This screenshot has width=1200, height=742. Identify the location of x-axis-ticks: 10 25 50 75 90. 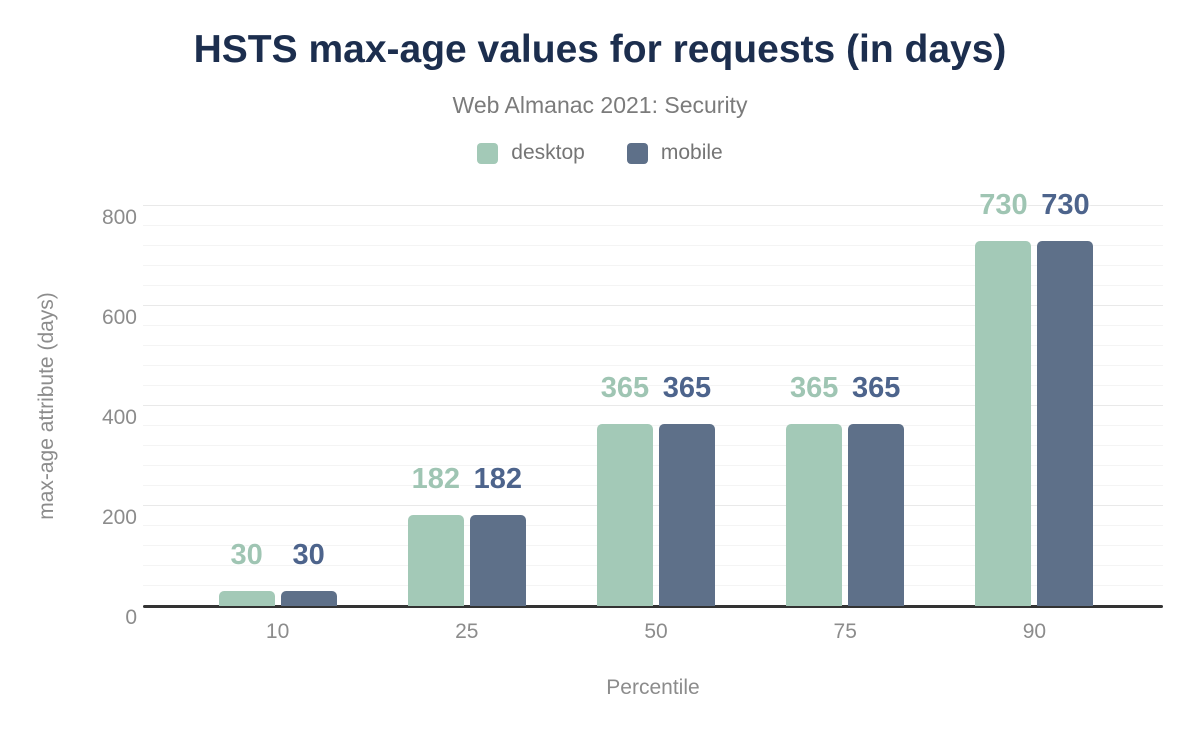
(653, 632).